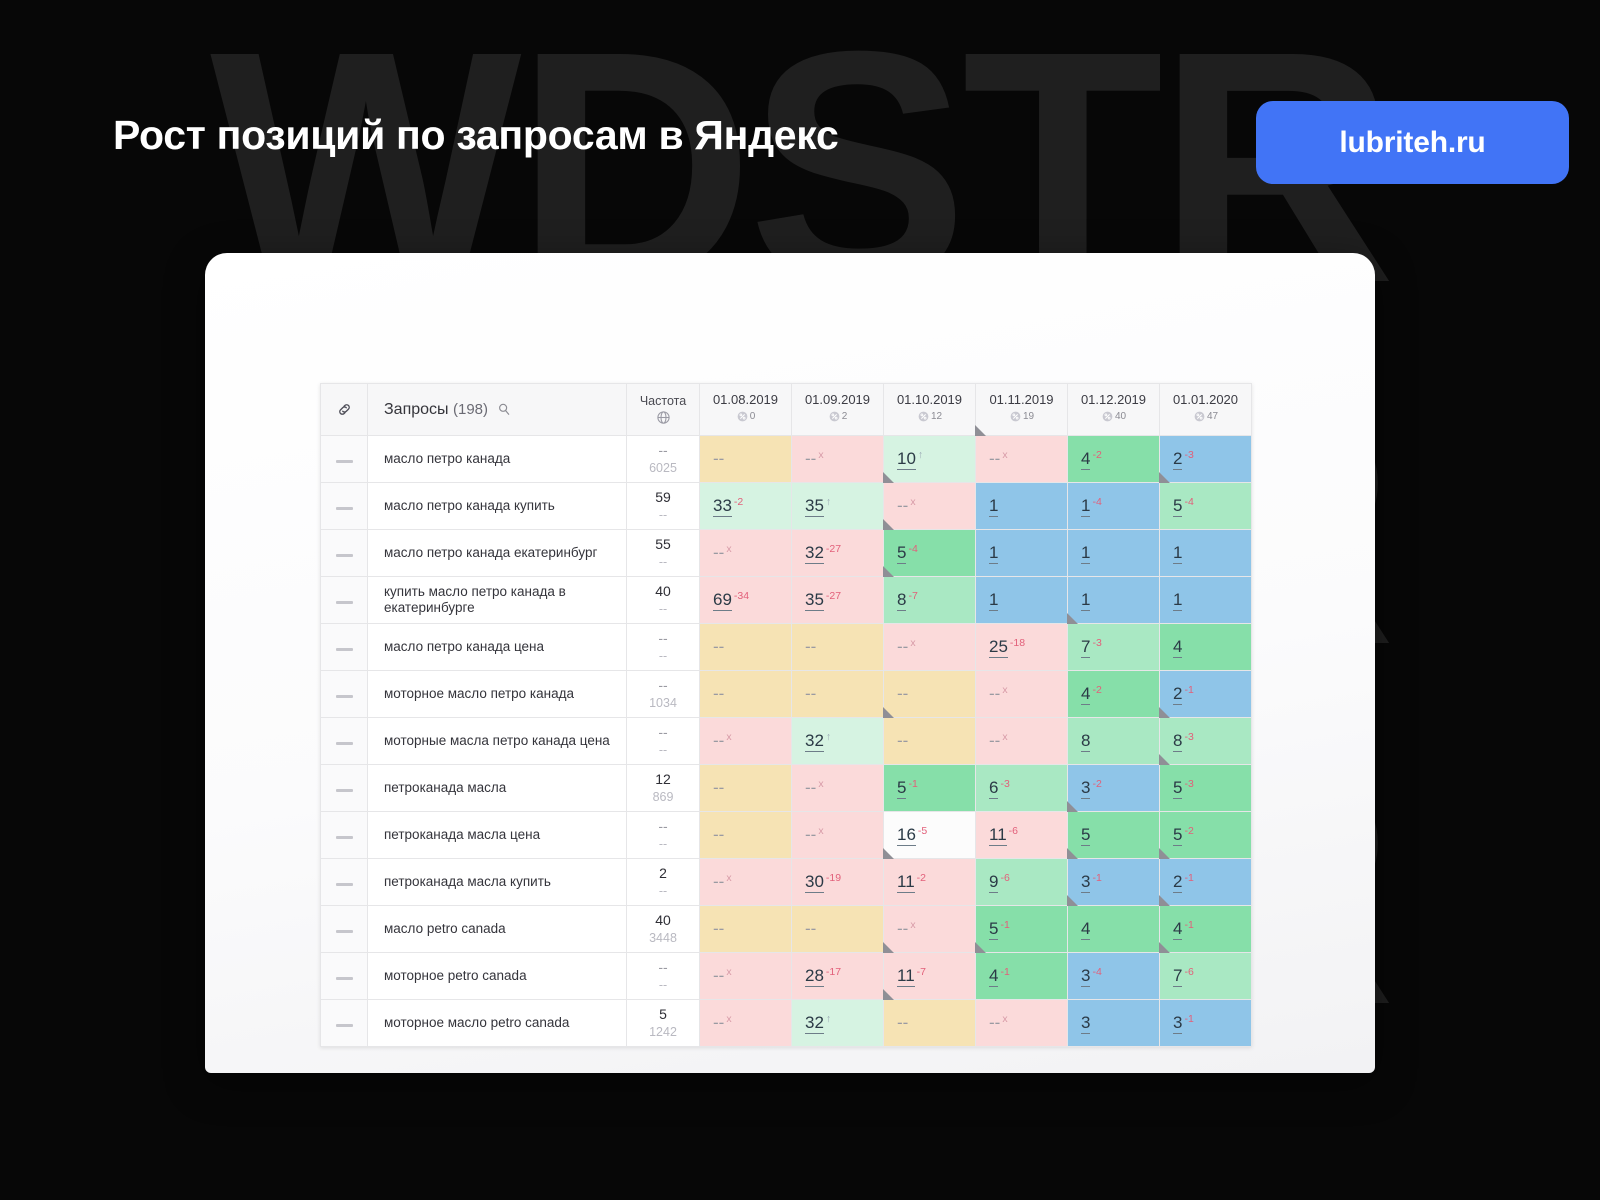 Image resolution: width=1600 pixels, height=1200 pixels. Describe the element at coordinates (837, 882) in the screenshot. I see `position-cell: 30 -19` at that location.